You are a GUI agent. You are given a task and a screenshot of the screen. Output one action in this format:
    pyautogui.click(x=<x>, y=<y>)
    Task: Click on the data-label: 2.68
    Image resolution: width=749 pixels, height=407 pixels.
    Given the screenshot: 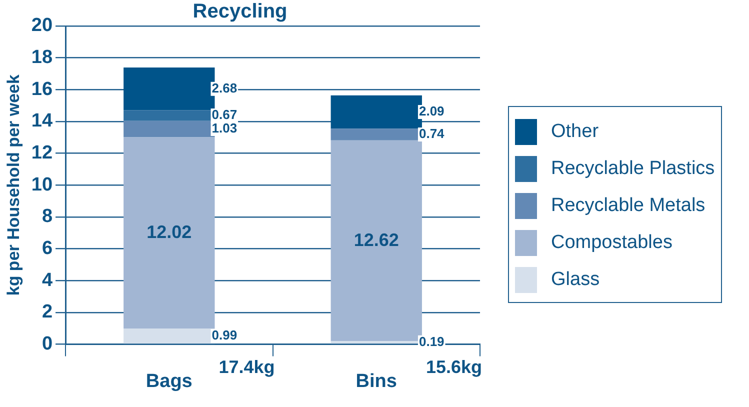 What is the action you would take?
    pyautogui.click(x=225, y=88)
    